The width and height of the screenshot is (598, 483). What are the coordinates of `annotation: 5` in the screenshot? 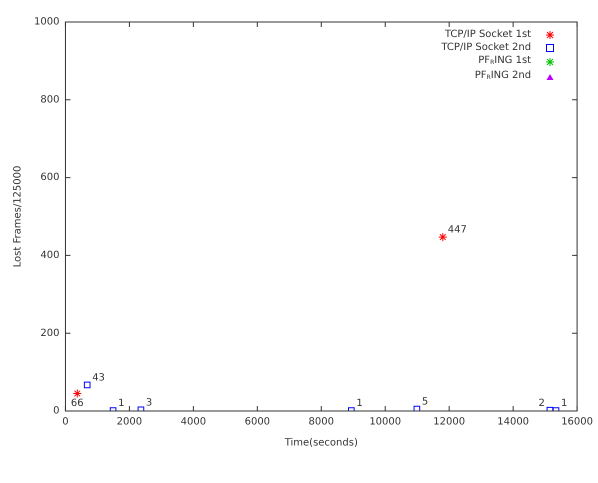 It's located at (425, 402).